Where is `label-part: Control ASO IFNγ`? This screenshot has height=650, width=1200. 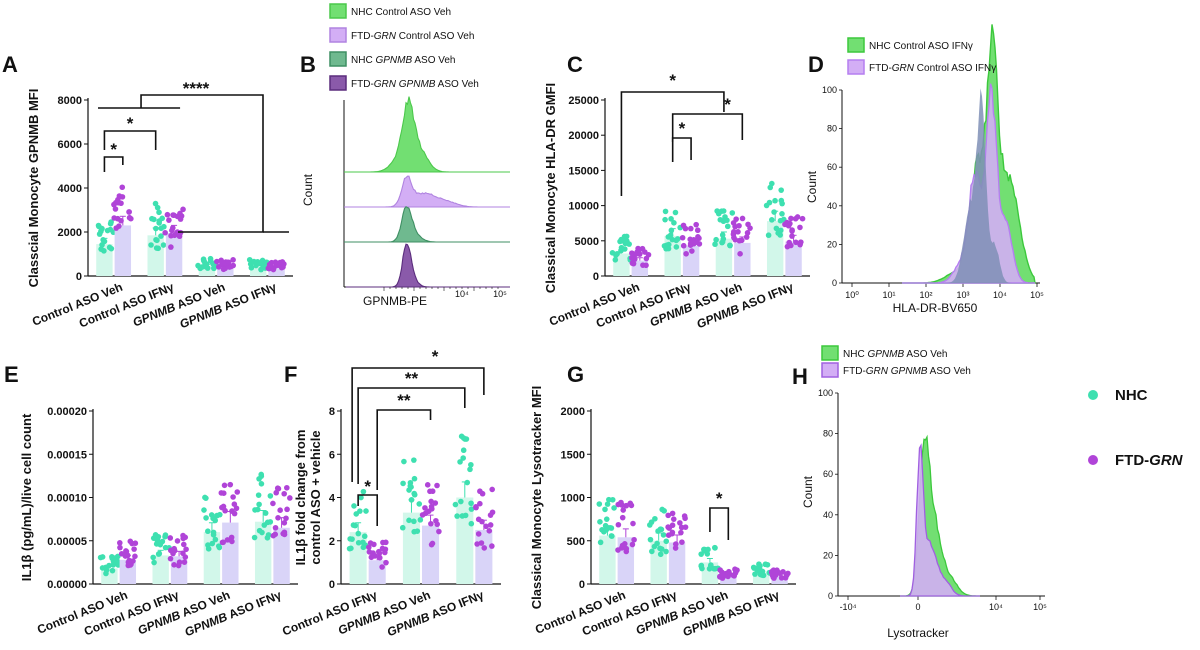
label-part: Control ASO IFNγ is located at coordinates (955, 68).